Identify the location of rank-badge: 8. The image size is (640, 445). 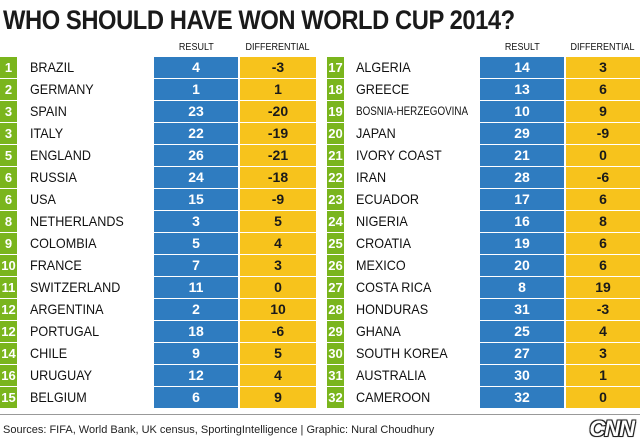
(8, 221).